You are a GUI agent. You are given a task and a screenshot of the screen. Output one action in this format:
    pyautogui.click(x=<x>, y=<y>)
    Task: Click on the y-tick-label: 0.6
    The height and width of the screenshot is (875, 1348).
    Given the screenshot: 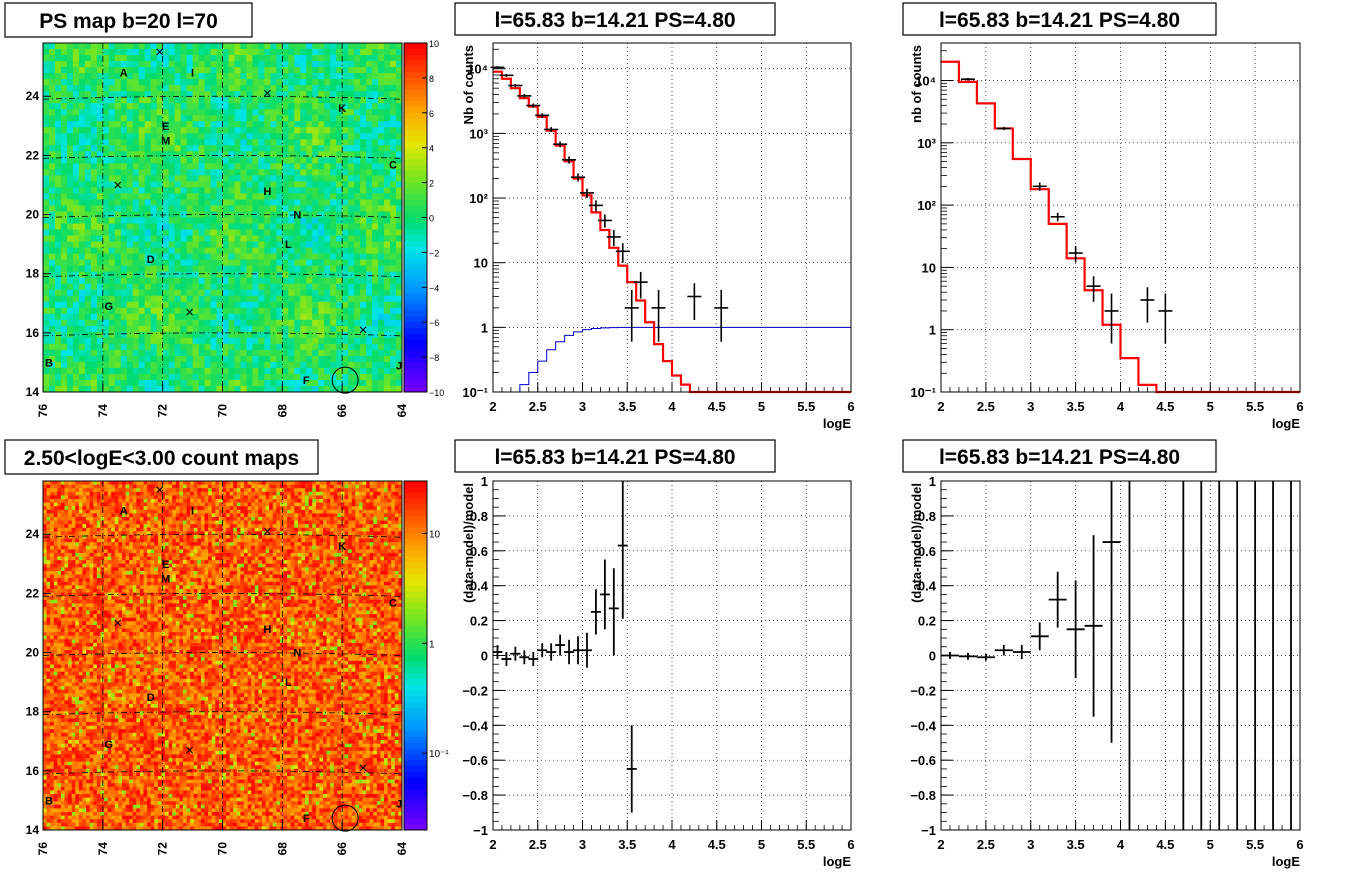 What is the action you would take?
    pyautogui.click(x=927, y=551)
    